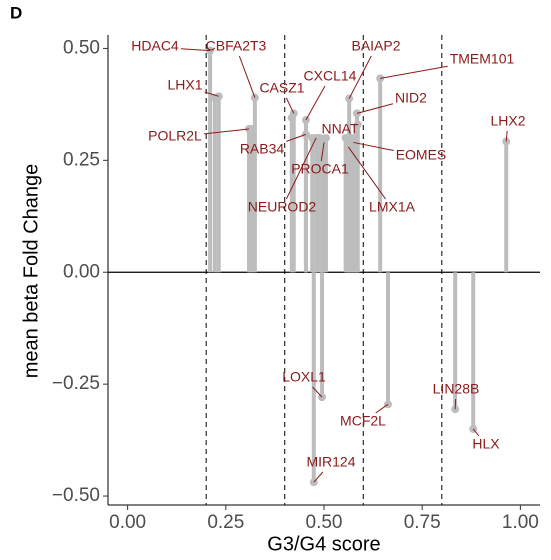 The height and width of the screenshot is (560, 551). Describe the element at coordinates (411, 98) in the screenshot. I see `gene-label: NID2` at that location.